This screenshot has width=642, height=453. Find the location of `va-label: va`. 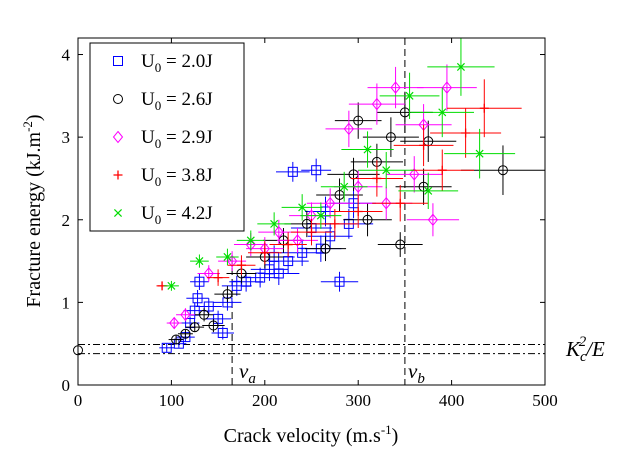

va-label: va is located at coordinates (247, 373).